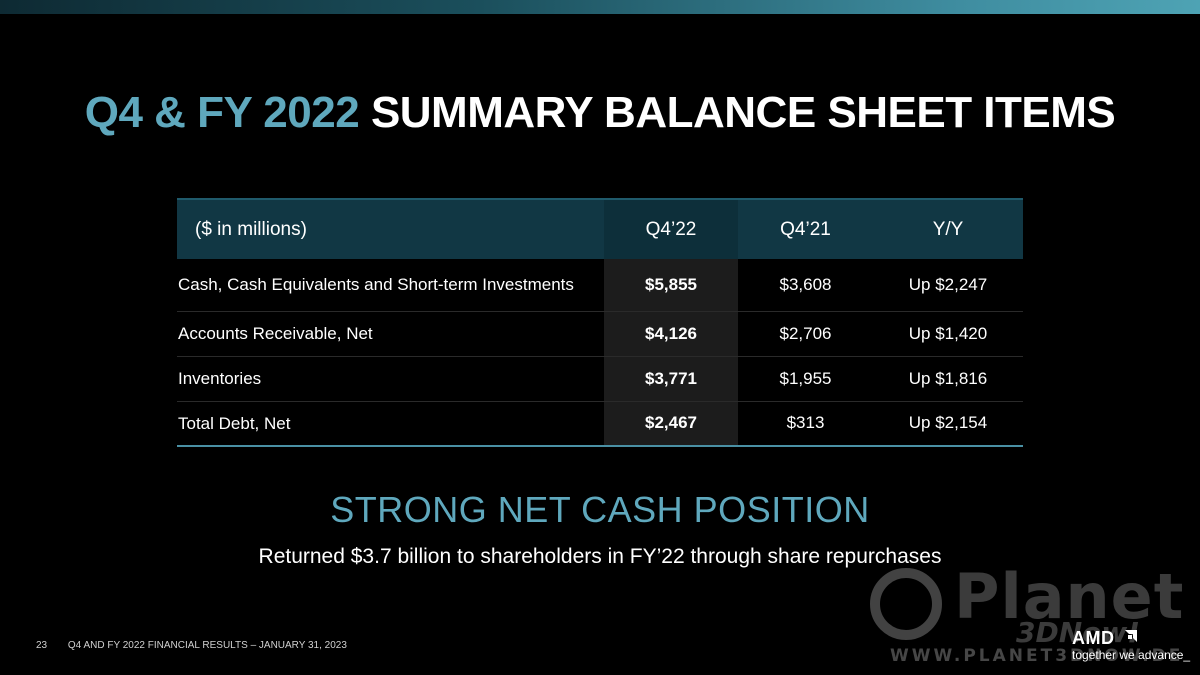  What do you see at coordinates (805, 379) in the screenshot?
I see `cell-q4-21: $1,955` at bounding box center [805, 379].